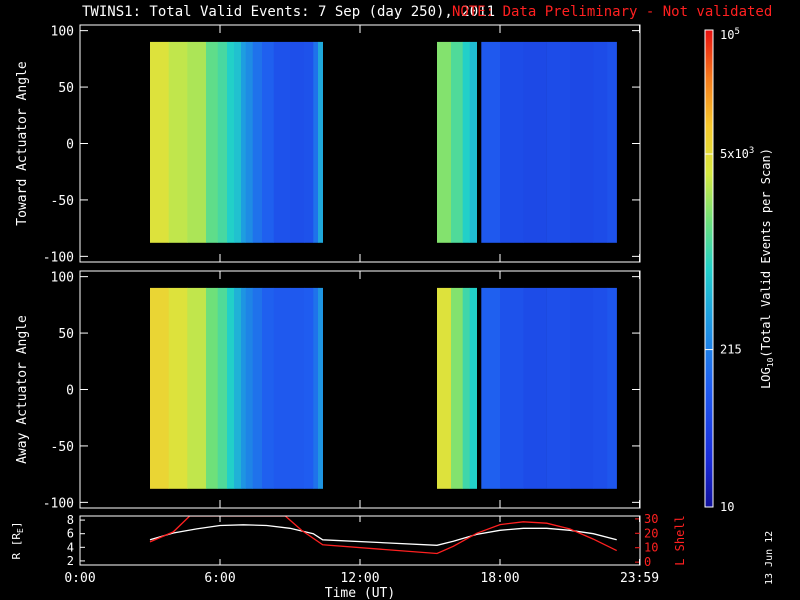  What do you see at coordinates (766, 253) in the screenshot?
I see `colorbar-label-end: (Total Valid Events per Scan)` at bounding box center [766, 253].